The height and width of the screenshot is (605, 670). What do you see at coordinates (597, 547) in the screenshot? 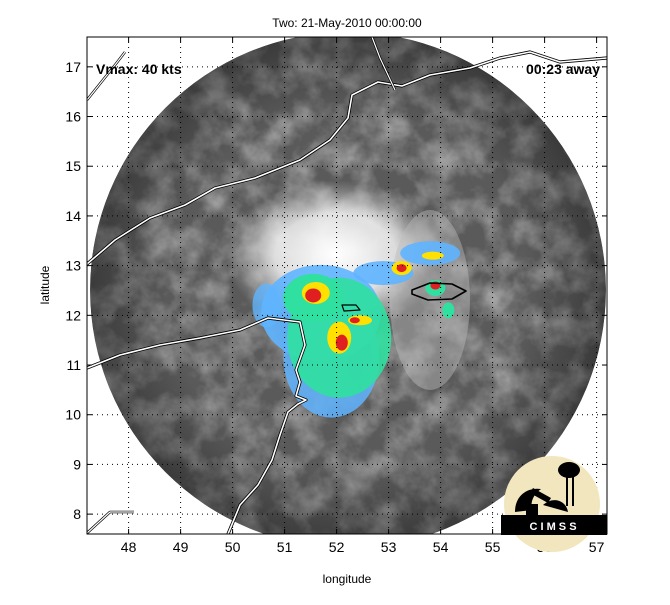
I see `x-tick-label: 57` at bounding box center [597, 547].